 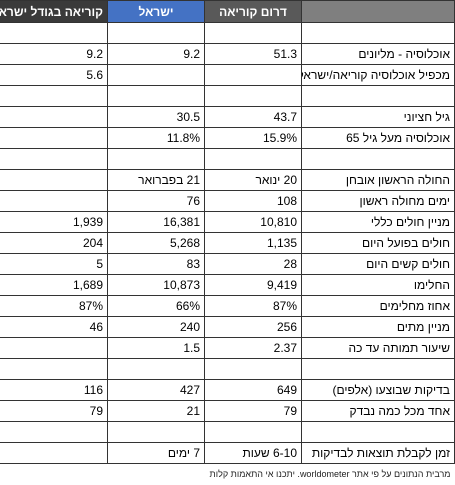 I want to click on data-row: מניין מתים 256 240 46, so click(x=227, y=327).